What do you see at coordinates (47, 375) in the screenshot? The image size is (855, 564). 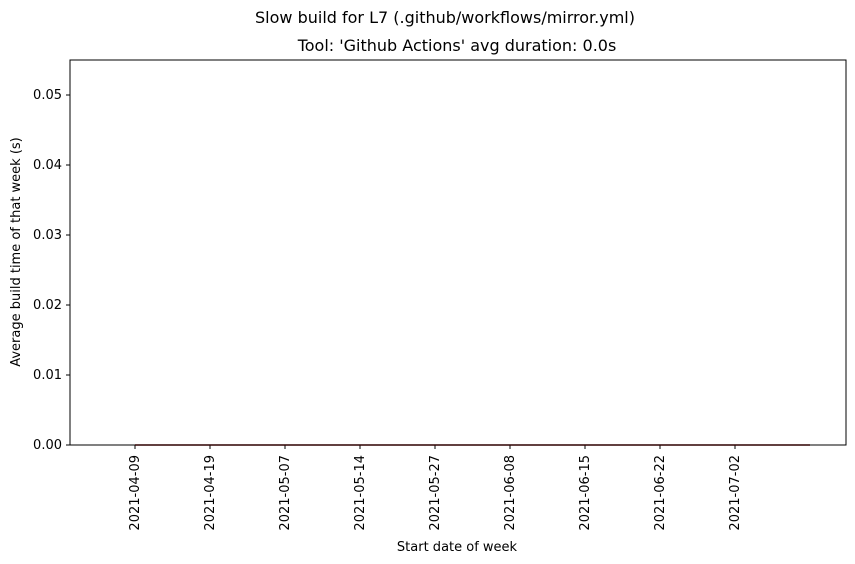 I see `y-tick-label: 0.01` at bounding box center [47, 375].